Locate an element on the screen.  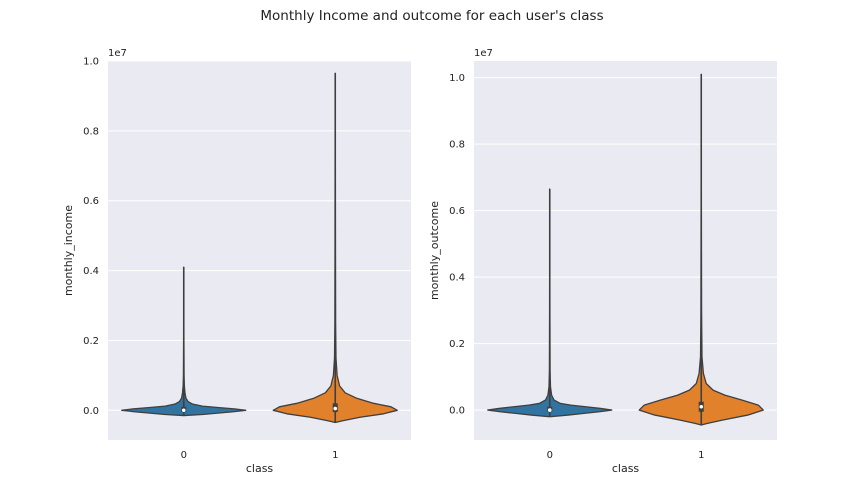
y-axis-label: monthly_outcome is located at coordinates (434, 250).